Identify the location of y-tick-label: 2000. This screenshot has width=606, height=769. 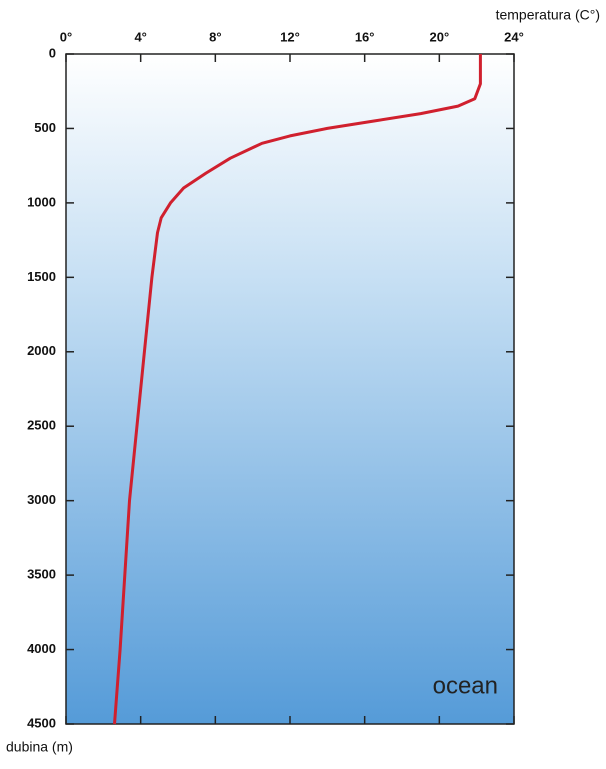
(41, 350).